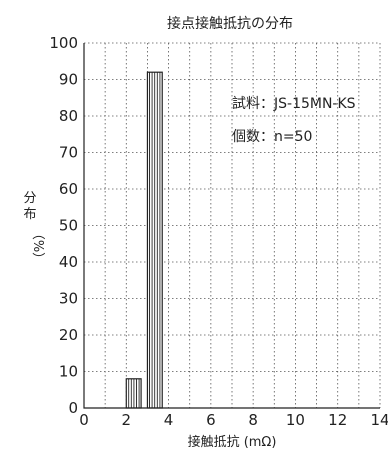  I want to click on y-tick-labels: 0 10 20 30 40 50 60 70 80 90 100, so click(63, 225).